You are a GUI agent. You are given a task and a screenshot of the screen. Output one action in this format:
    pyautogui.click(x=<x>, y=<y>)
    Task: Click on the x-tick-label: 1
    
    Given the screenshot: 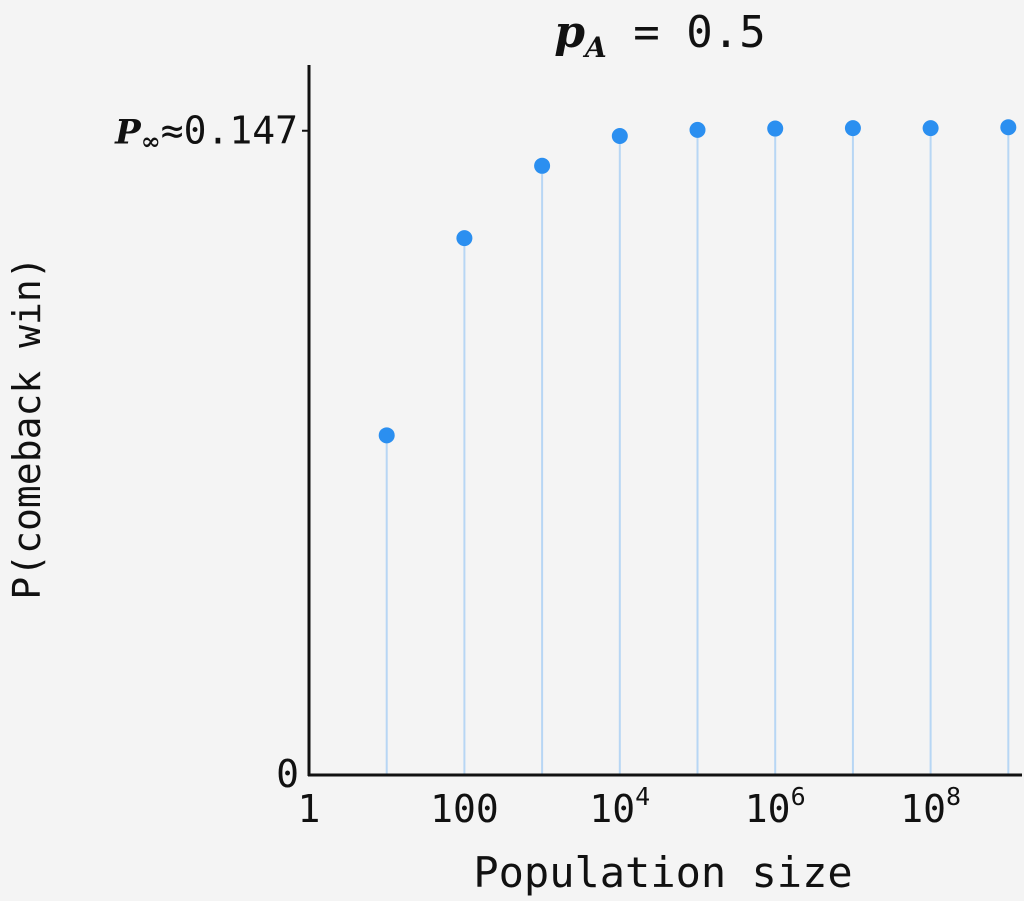 What is the action you would take?
    pyautogui.click(x=309, y=809)
    